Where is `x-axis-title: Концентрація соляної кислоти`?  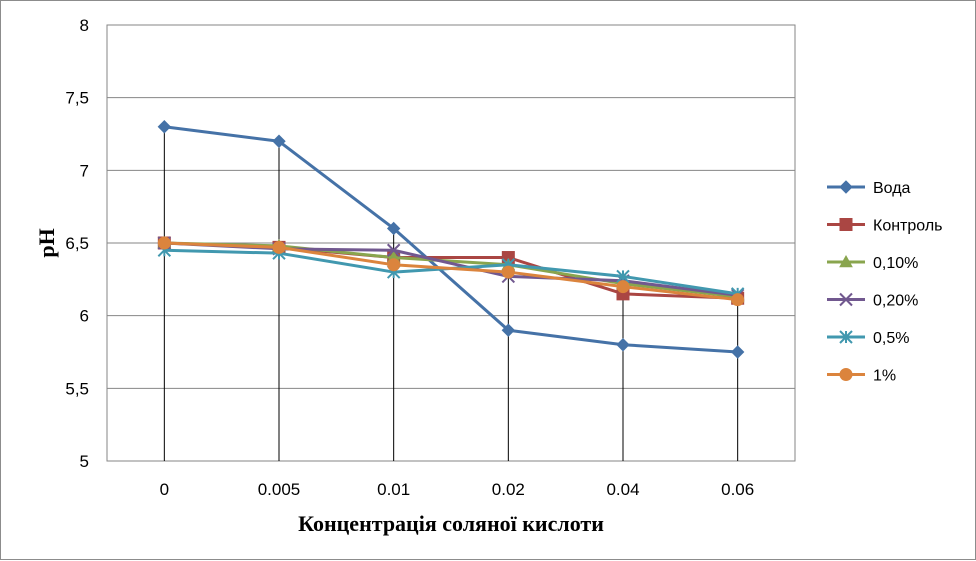 x-axis-title: Концентрація соляної кислоти is located at coordinates (451, 523).